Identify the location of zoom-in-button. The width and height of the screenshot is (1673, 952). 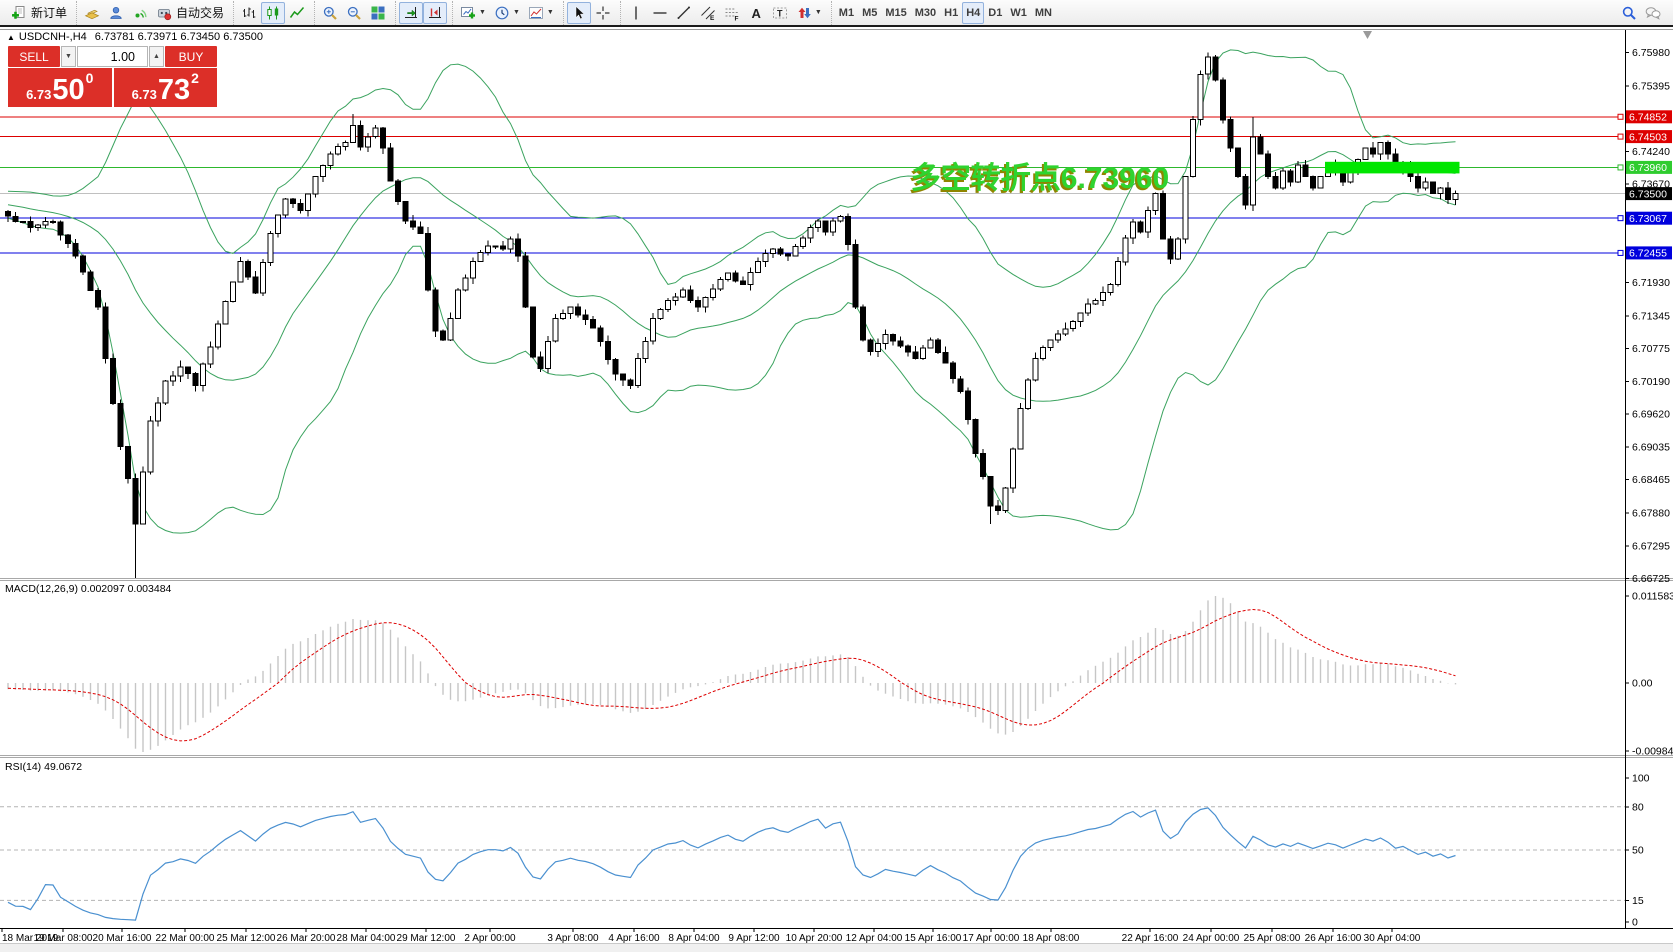
(330, 13).